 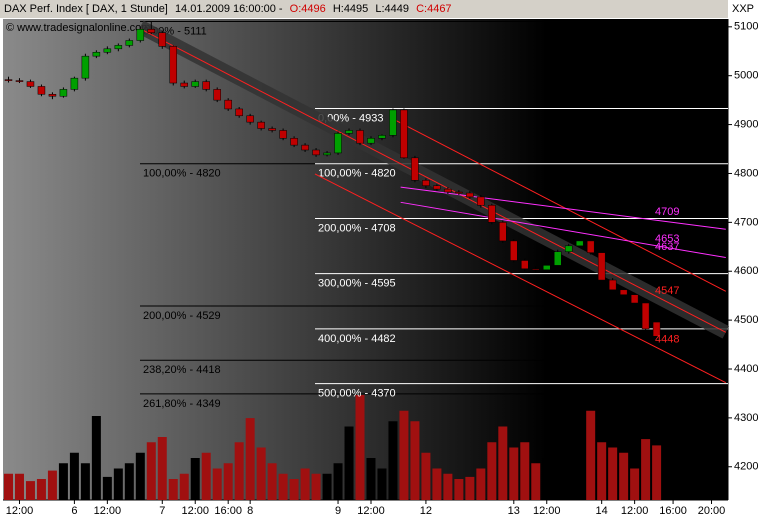 I want to click on x-tick-label: 16:00, so click(x=228, y=511).